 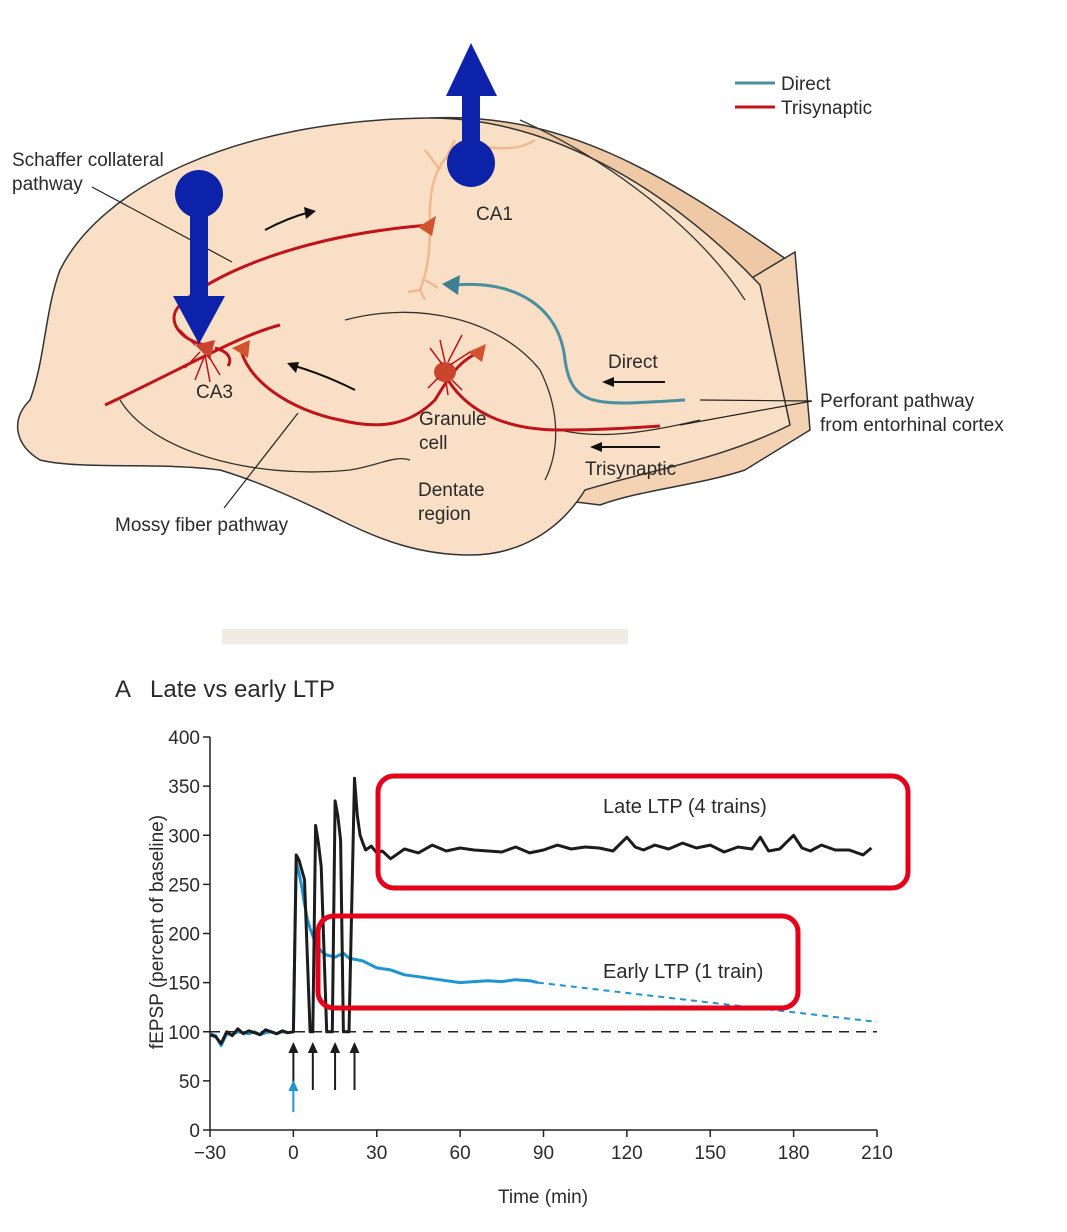 What do you see at coordinates (376, 1153) in the screenshot?
I see `x-tick-label: 30` at bounding box center [376, 1153].